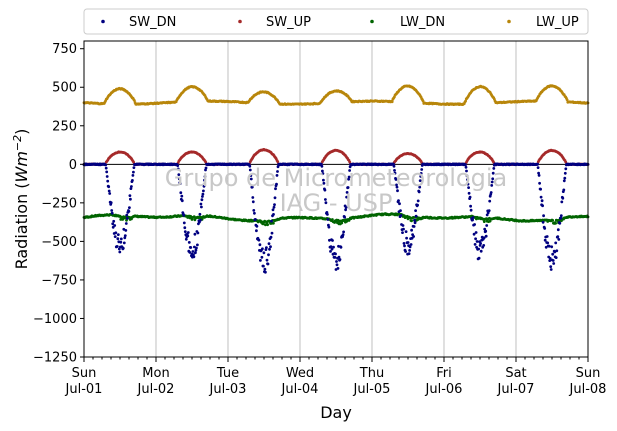 The height and width of the screenshot is (431, 617). I want to click on x-tick-label-date: Jul-08, so click(588, 389).